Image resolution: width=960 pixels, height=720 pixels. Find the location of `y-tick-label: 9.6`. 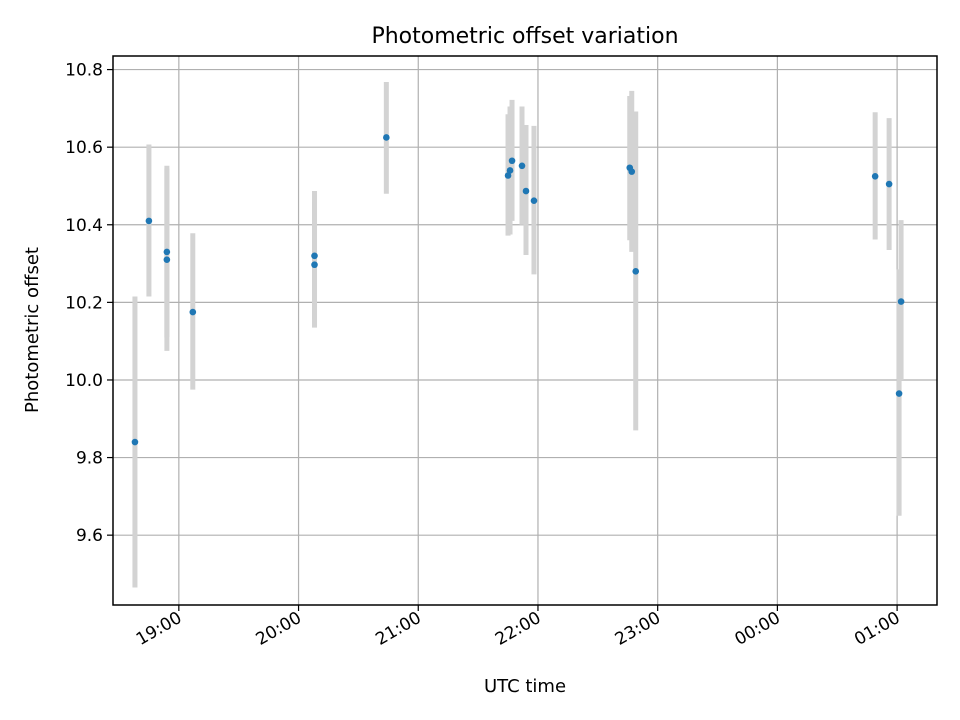

y-tick-label: 9.6 is located at coordinates (89, 536).